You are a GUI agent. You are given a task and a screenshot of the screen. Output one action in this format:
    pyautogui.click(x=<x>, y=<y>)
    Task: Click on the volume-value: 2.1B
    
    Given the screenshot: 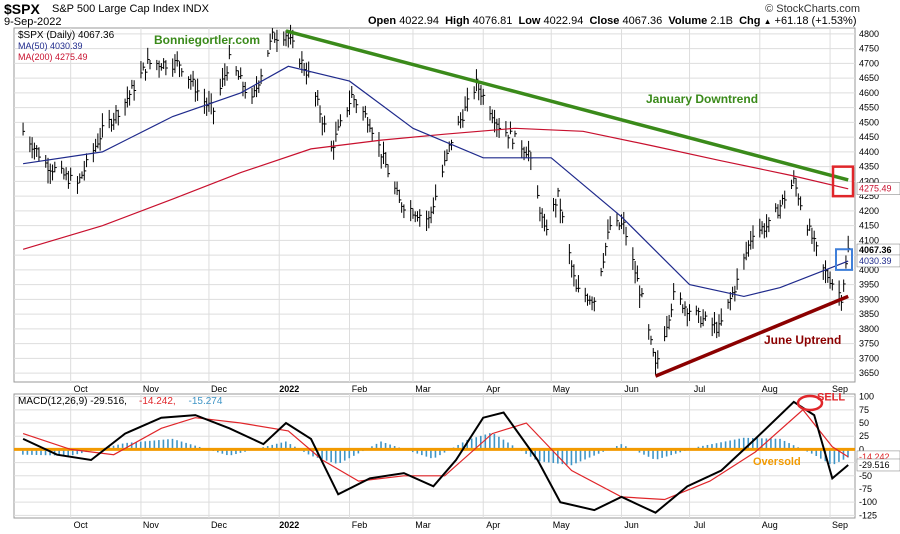 What is the action you would take?
    pyautogui.click(x=721, y=21)
    